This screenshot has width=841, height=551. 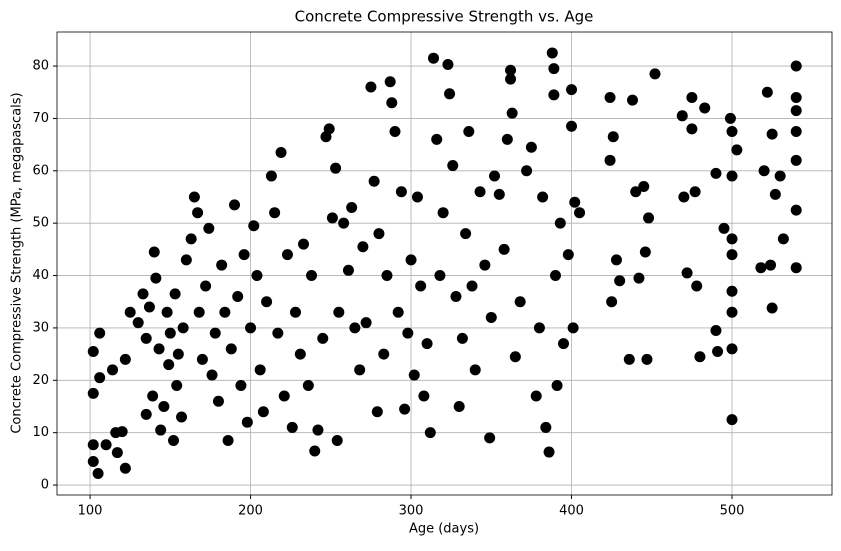 I want to click on x-tick-label: 200, so click(x=250, y=511).